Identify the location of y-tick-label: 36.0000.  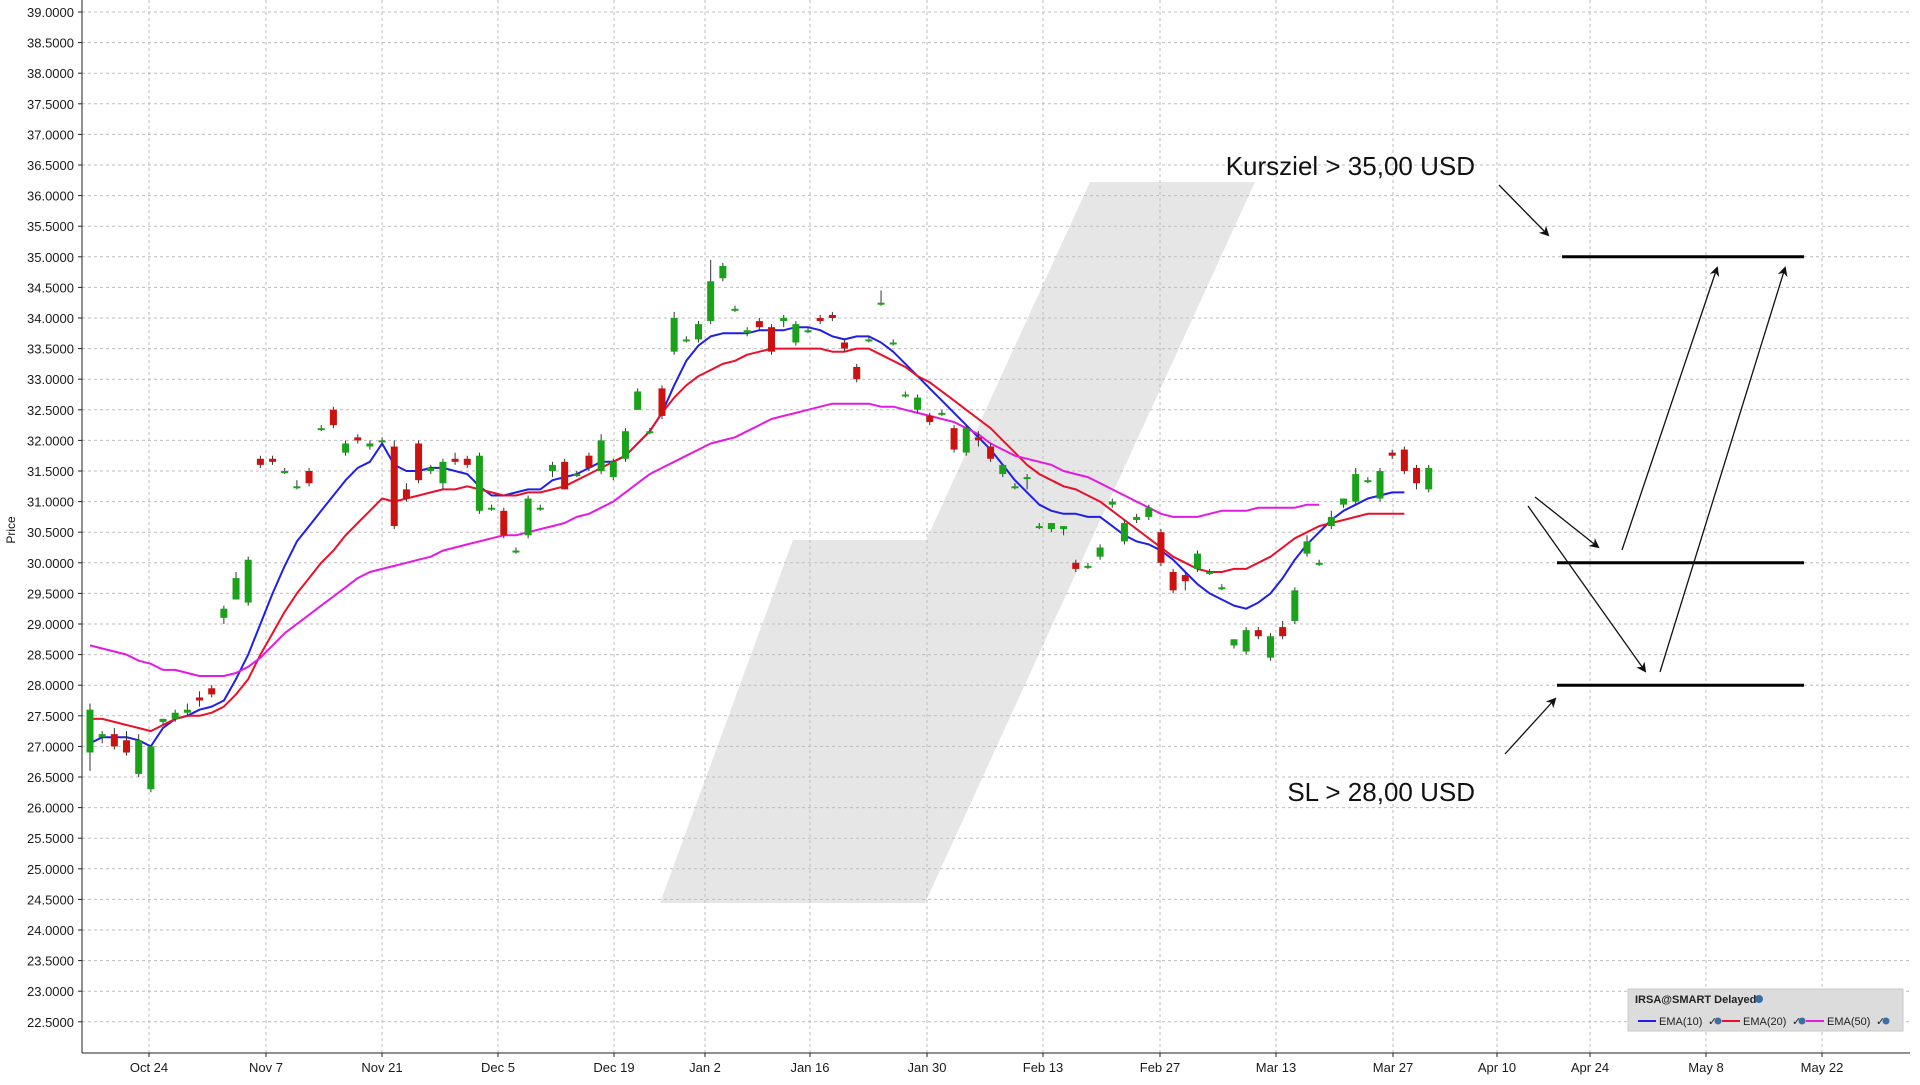
(50, 196).